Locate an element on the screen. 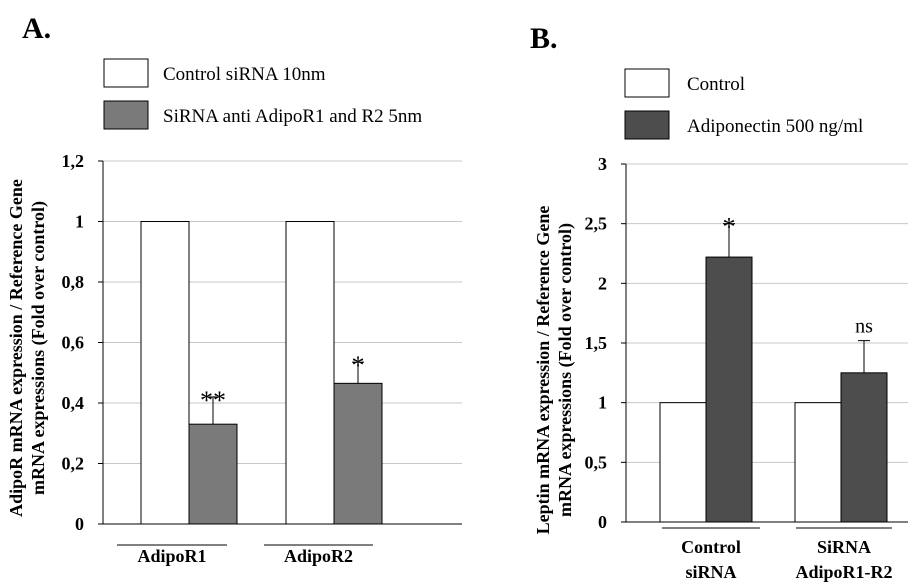  significance-label-1: ** is located at coordinates (213, 400).